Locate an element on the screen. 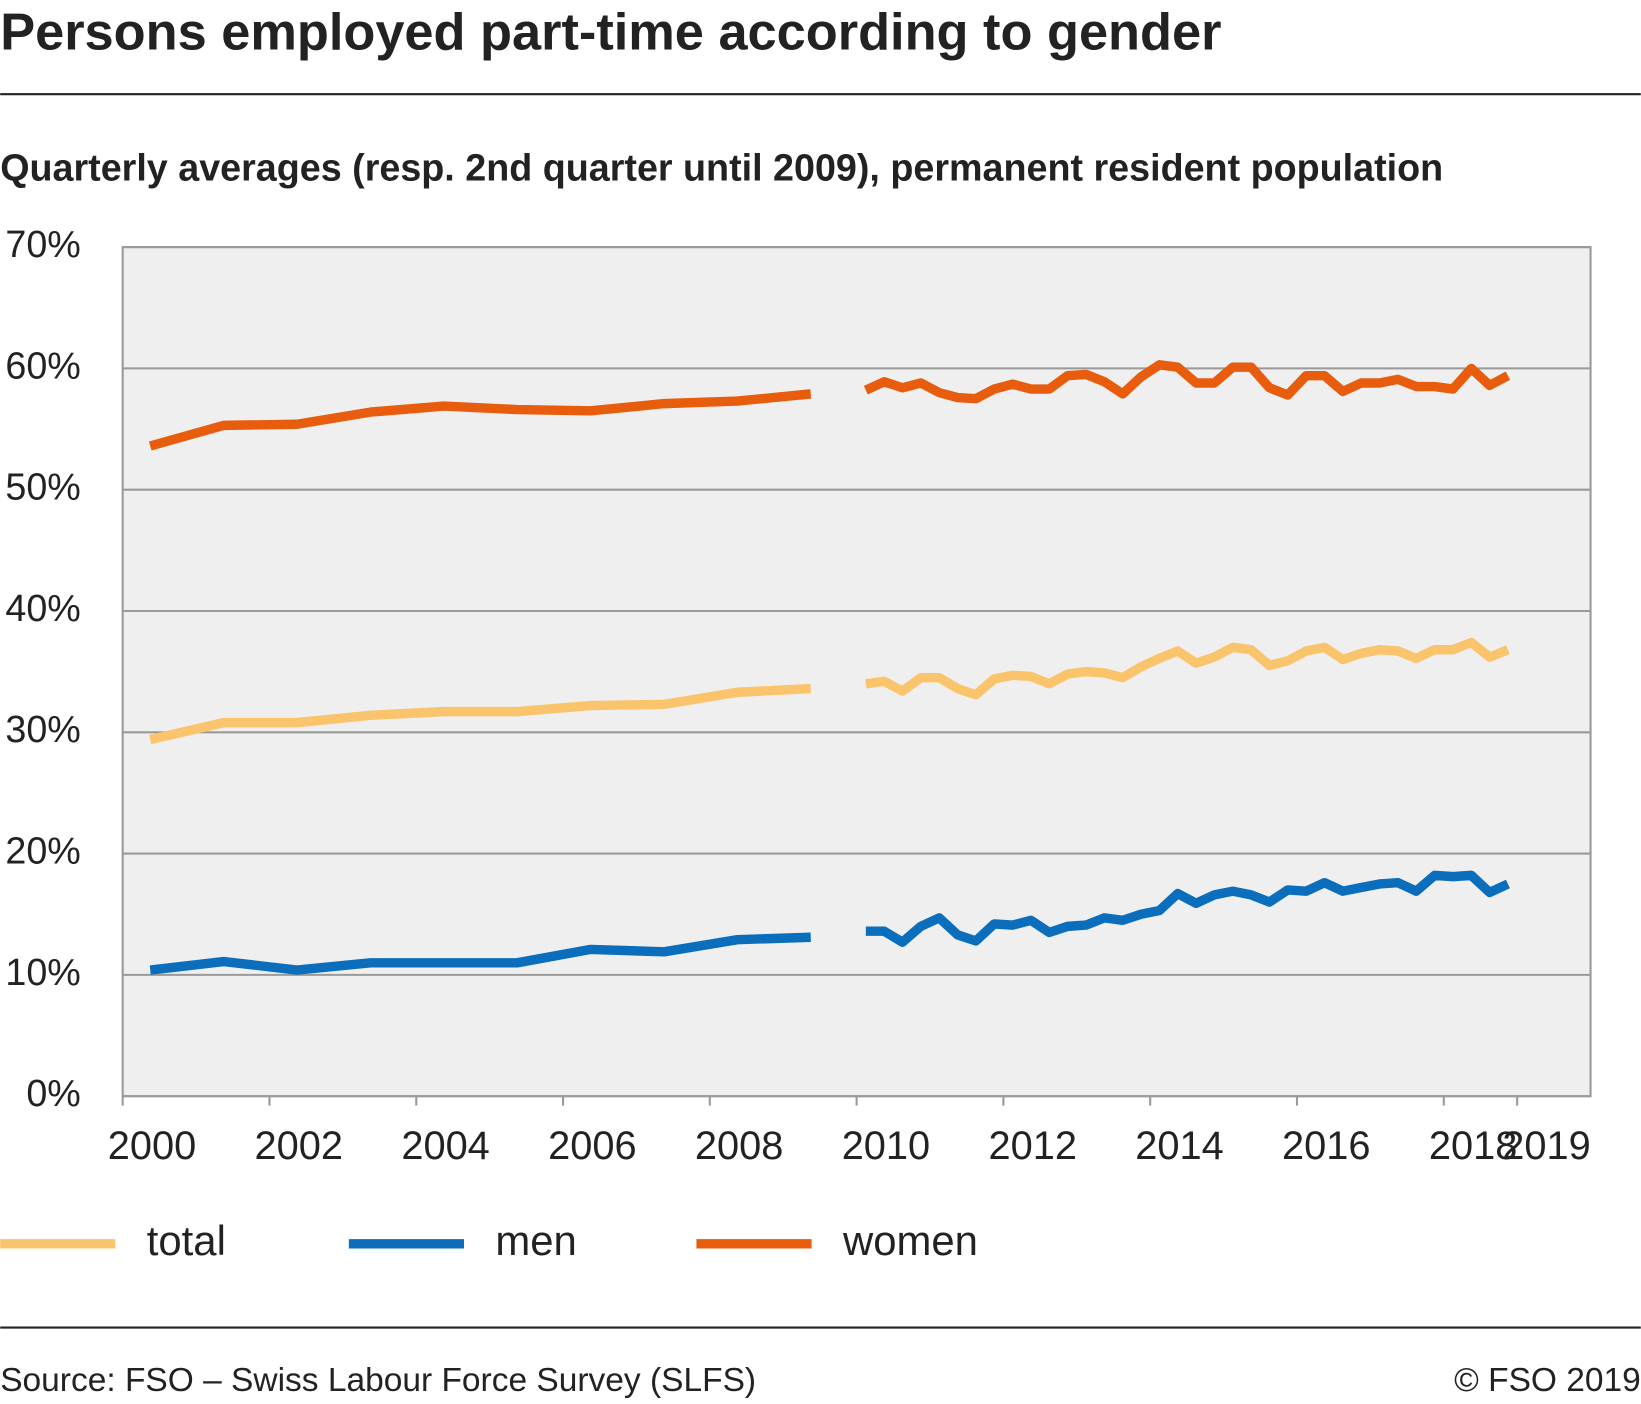 The image size is (1641, 1404). y-tick-label: 10% is located at coordinates (42, 972).